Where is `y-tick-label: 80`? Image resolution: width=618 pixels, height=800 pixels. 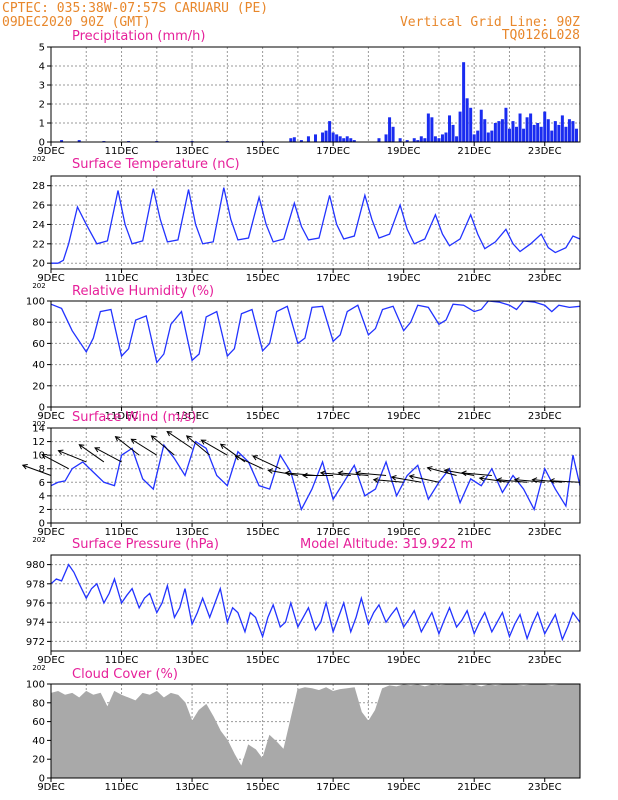
y-tick-label: 80 is located at coordinates (38, 703).